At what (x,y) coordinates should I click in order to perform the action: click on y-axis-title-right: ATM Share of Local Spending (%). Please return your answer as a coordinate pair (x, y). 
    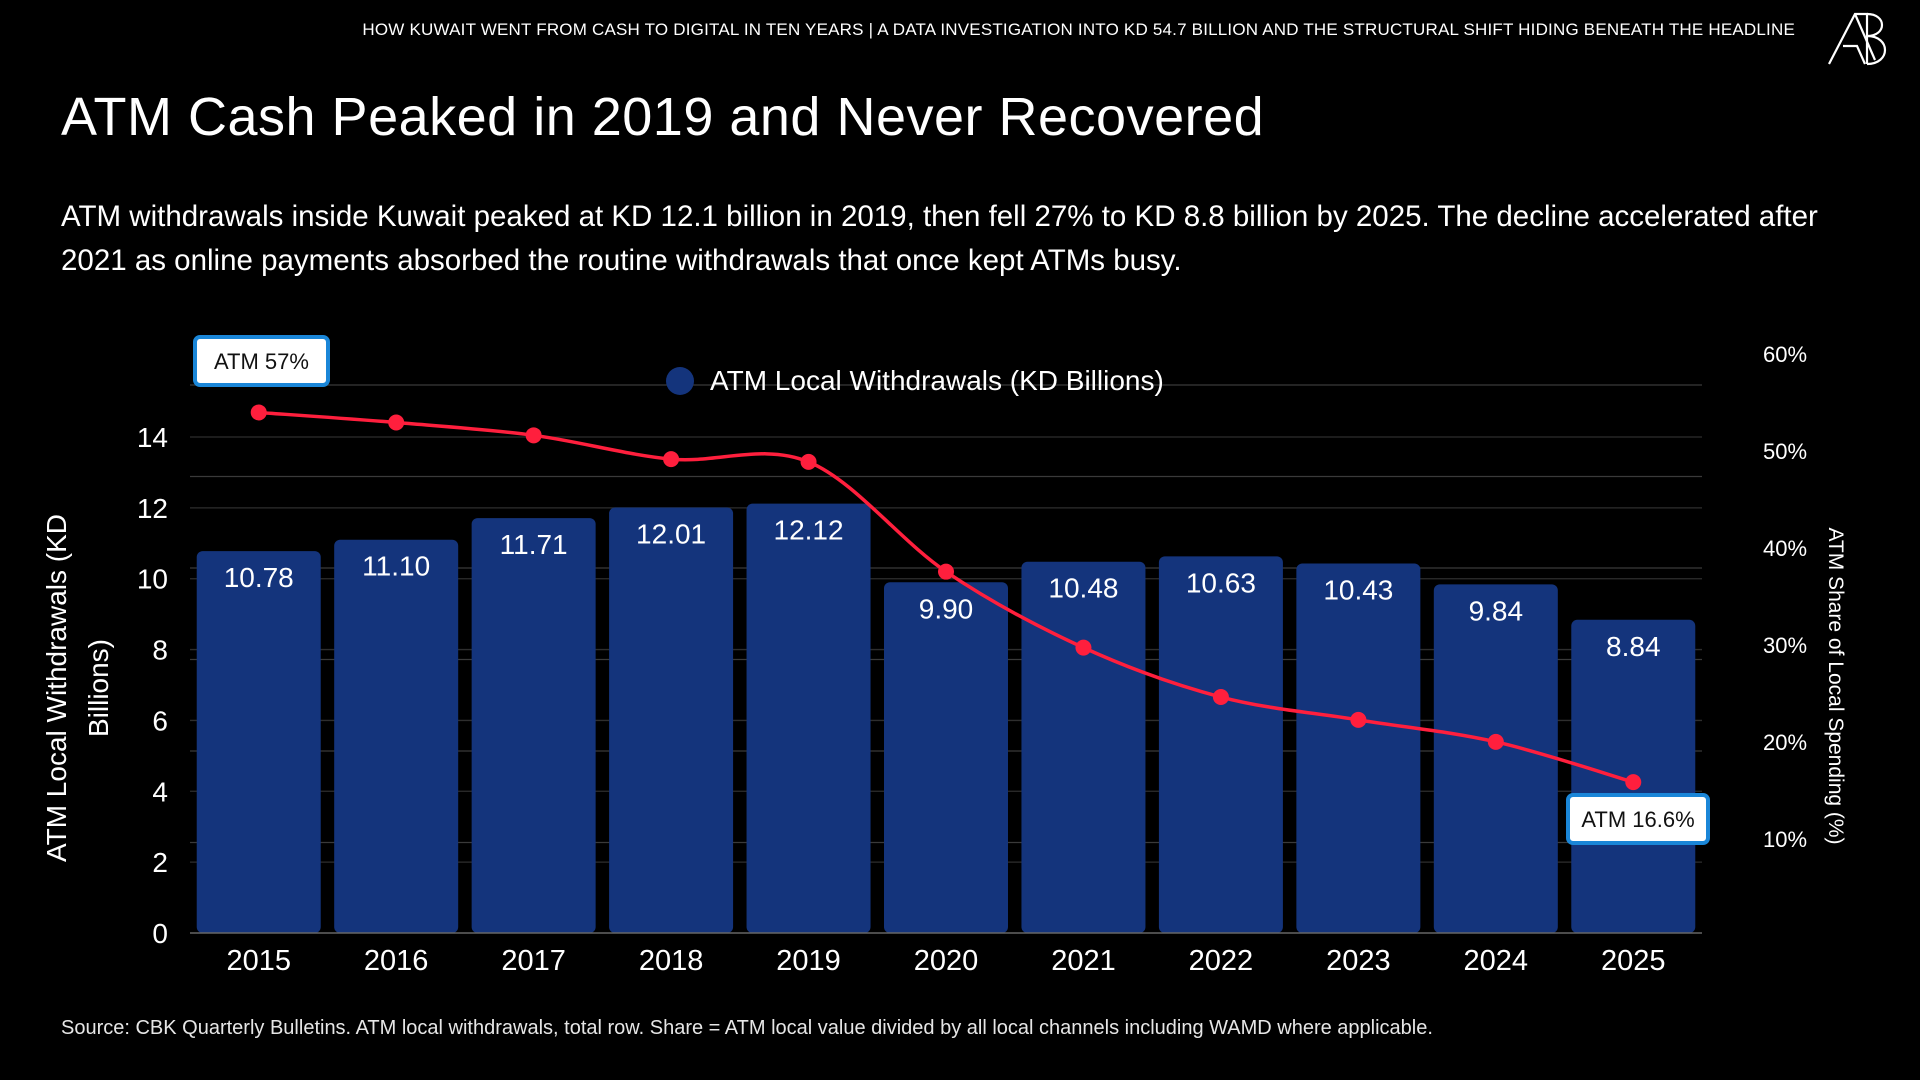
    Looking at the image, I should click on (1835, 685).